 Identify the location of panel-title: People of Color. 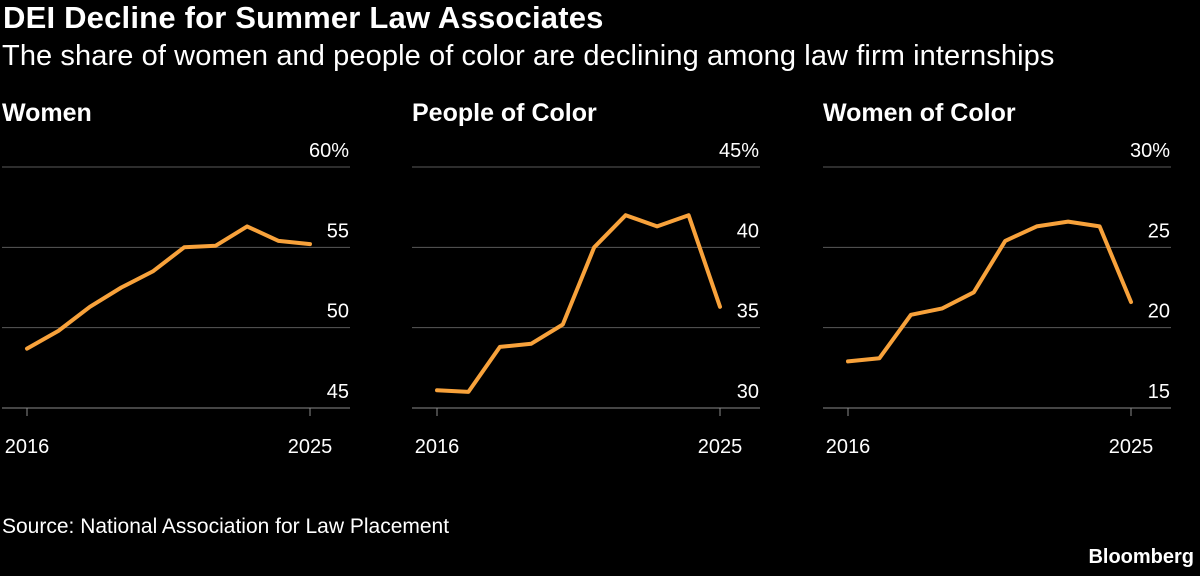
(504, 113).